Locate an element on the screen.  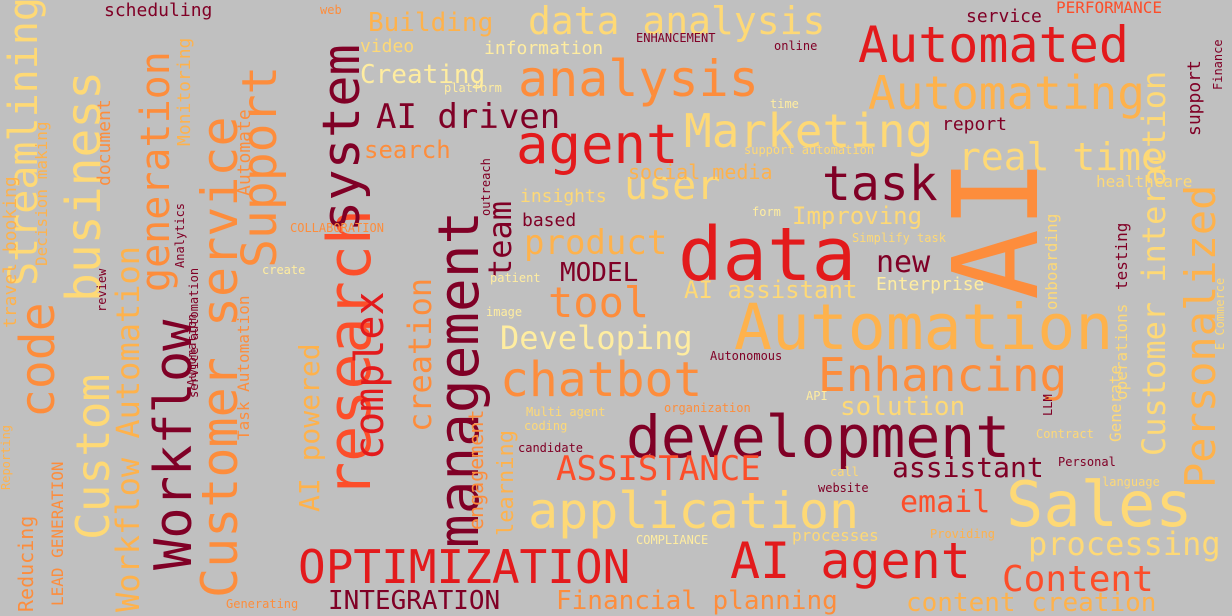
word: complex is located at coordinates (370, 375).